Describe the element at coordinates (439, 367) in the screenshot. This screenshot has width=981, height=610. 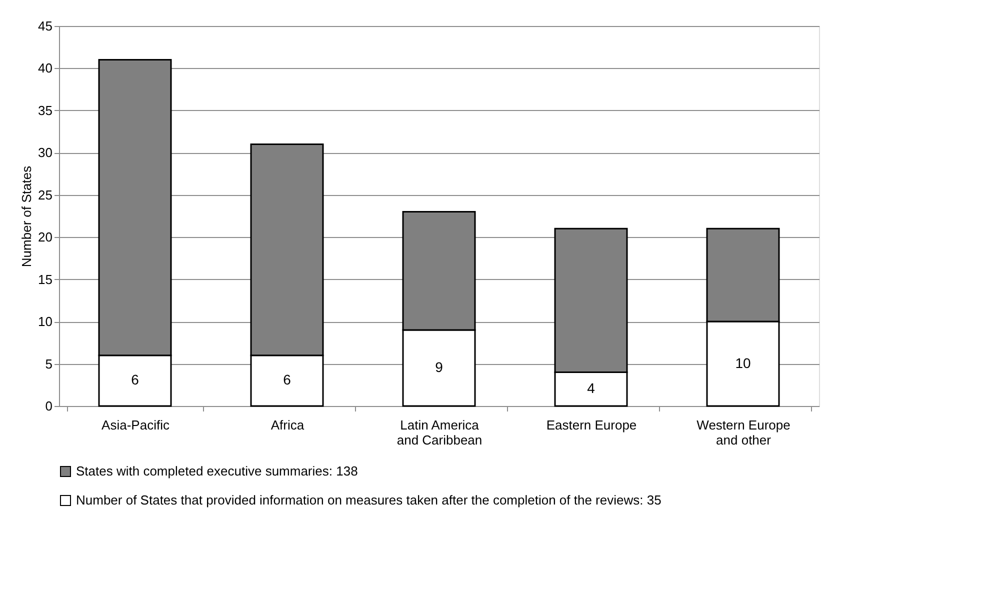
I see `data-label: 9` at that location.